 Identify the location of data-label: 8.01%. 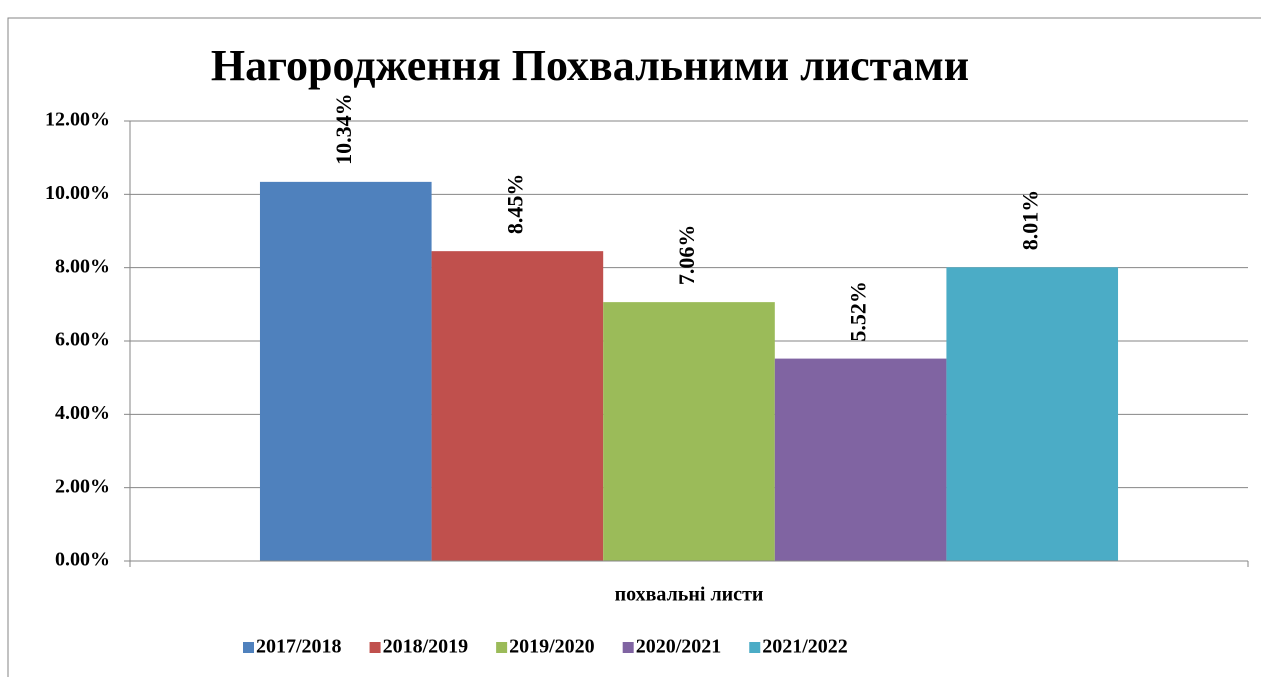
(1029, 220).